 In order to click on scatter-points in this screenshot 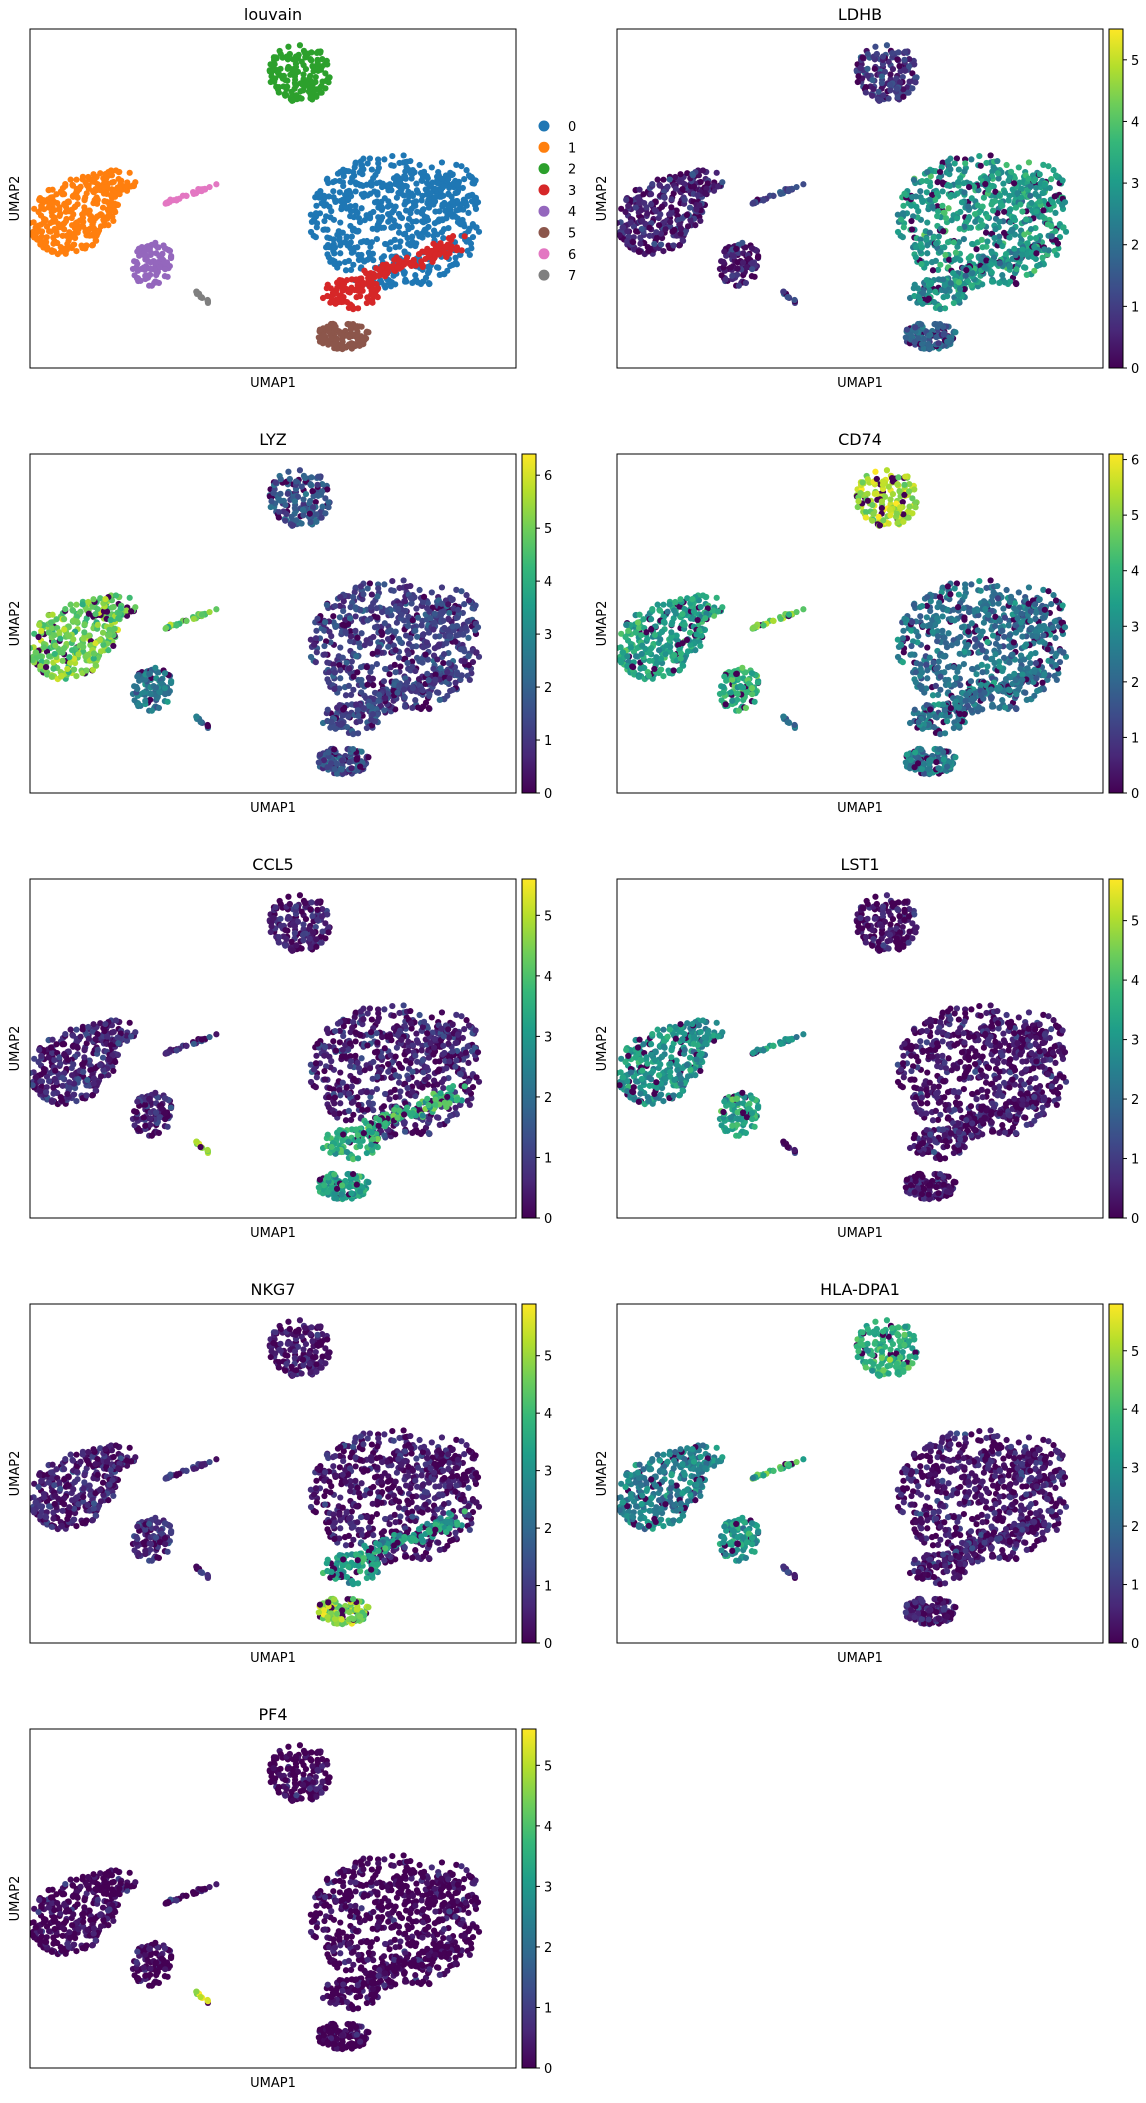, I will do `click(254, 622)`.